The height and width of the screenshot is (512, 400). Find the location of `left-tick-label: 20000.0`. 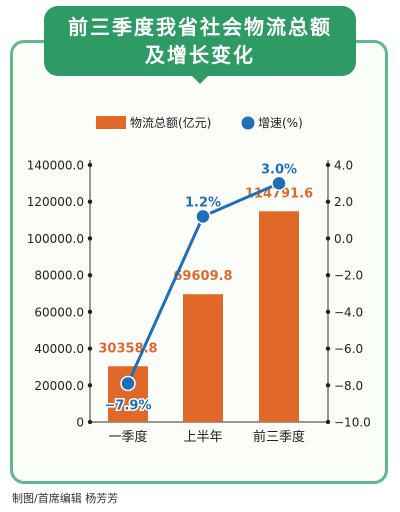

left-tick-label: 20000.0 is located at coordinates (59, 386).